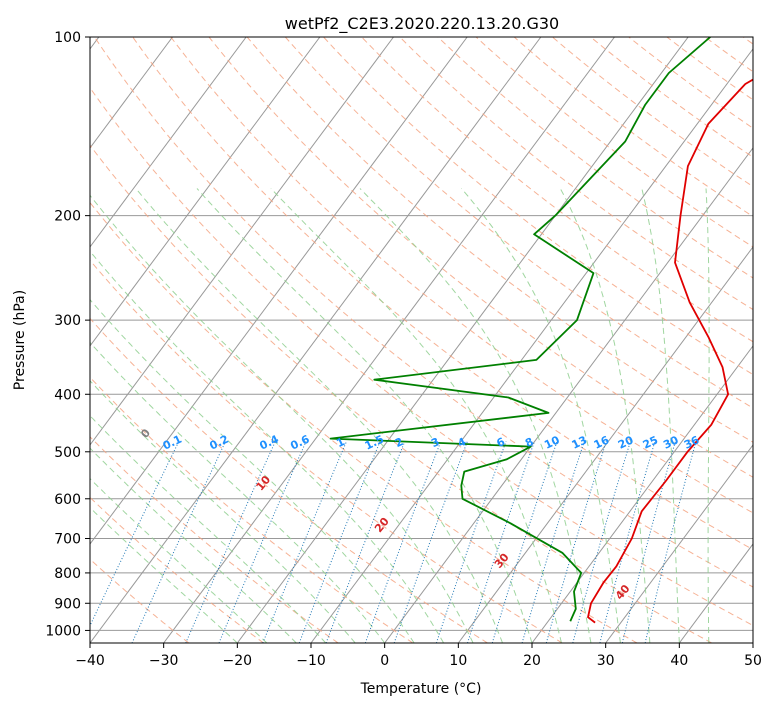 This screenshot has height=708, width=775. Describe the element at coordinates (90, 661) in the screenshot. I see `x-tick-label: −40` at that location.